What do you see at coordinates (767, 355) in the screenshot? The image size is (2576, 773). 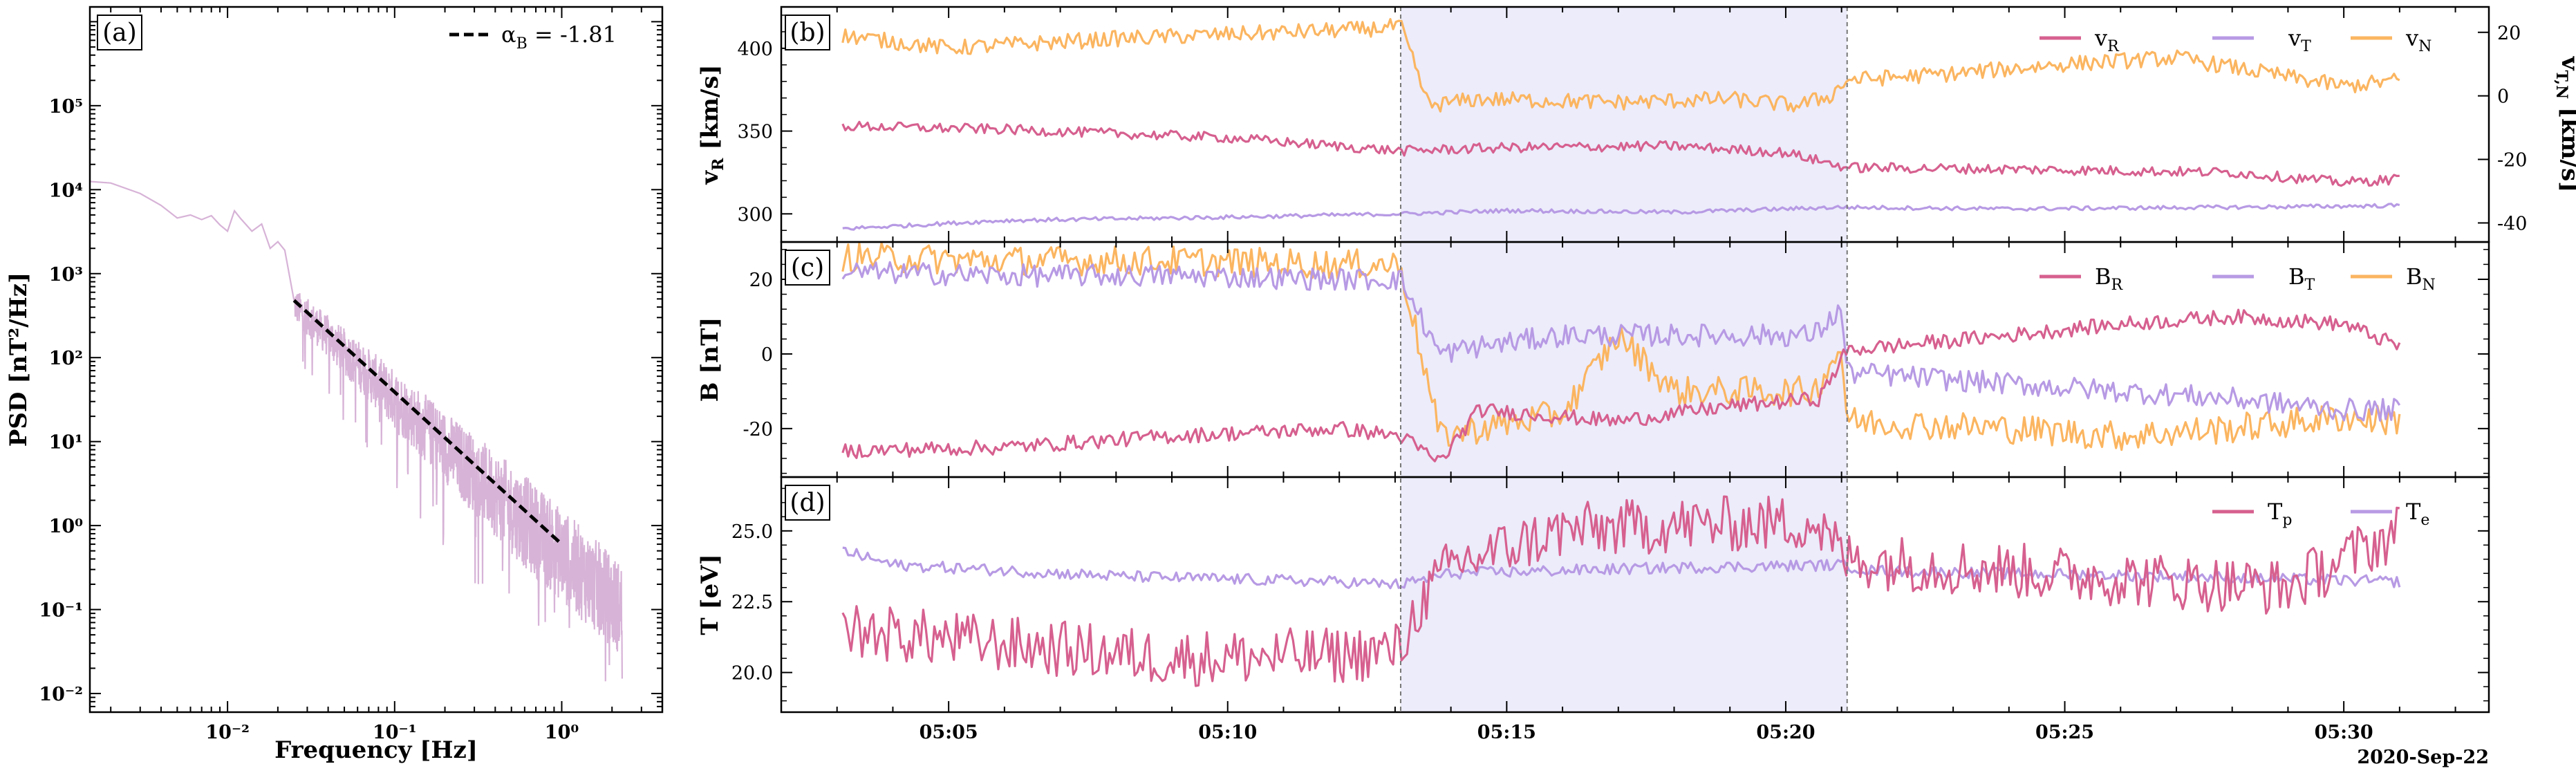 I see `y-tick-label: 0` at bounding box center [767, 355].